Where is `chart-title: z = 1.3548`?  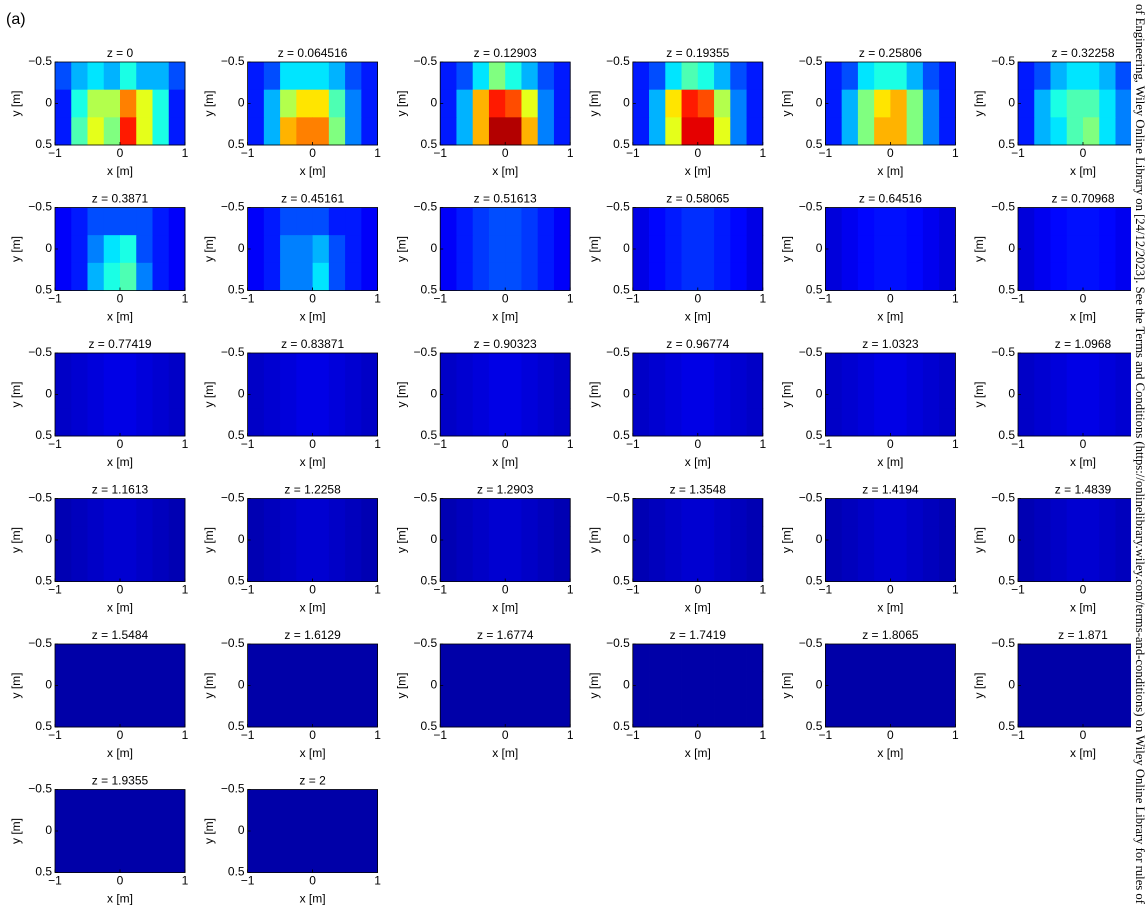
chart-title: z = 1.3548 is located at coordinates (698, 490).